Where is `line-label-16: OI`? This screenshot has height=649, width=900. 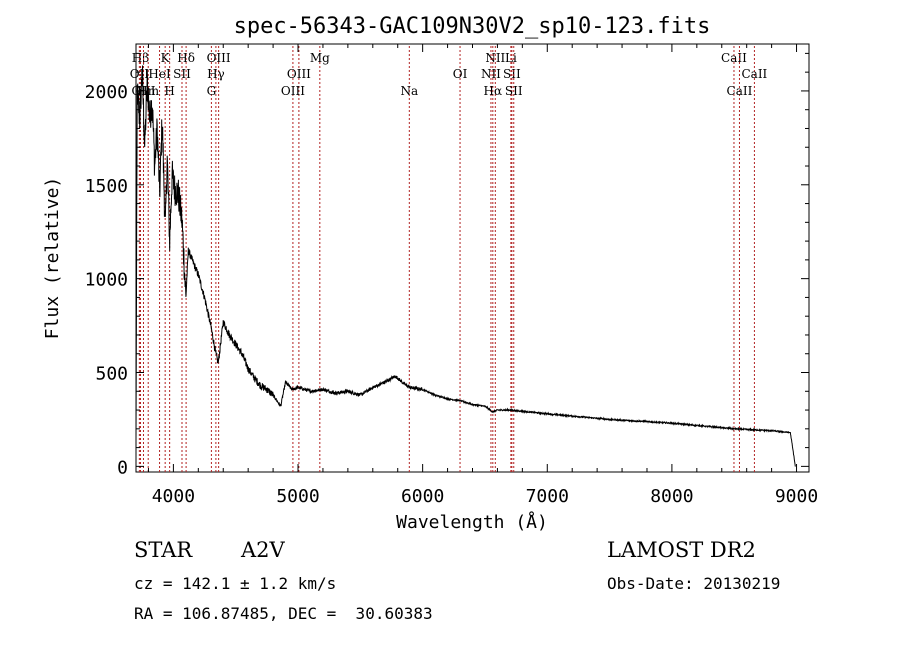 line-label-16: OI is located at coordinates (460, 74).